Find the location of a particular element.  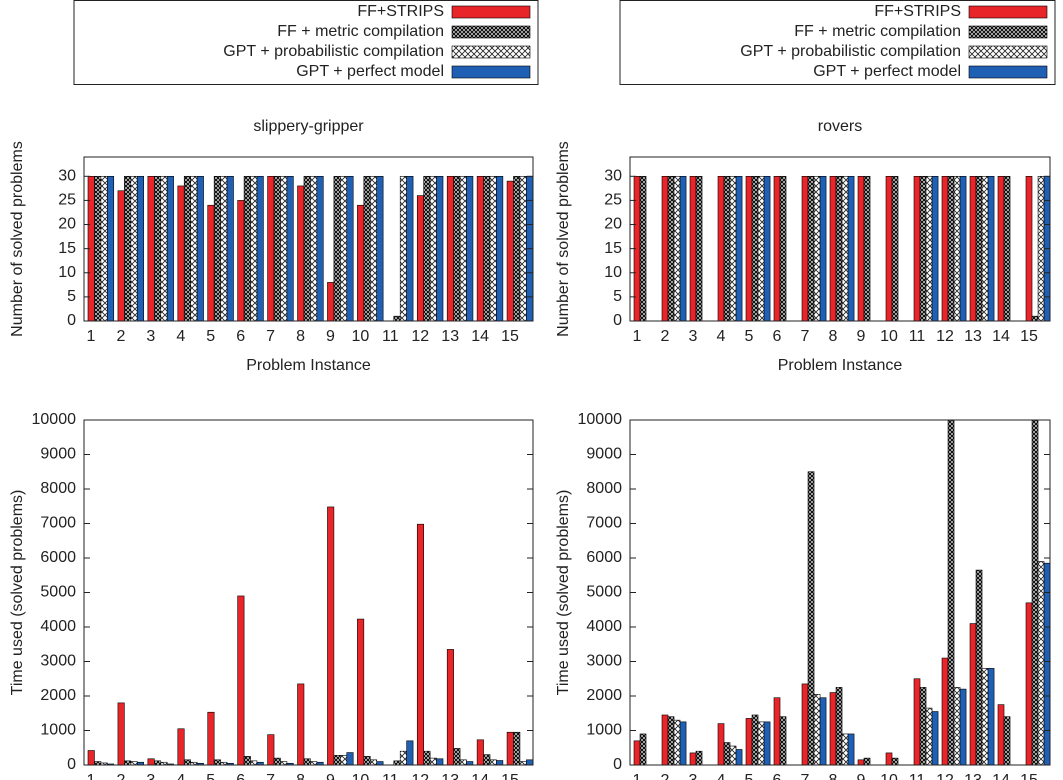

legend-label: GPT + perfect model is located at coordinates (370, 71).